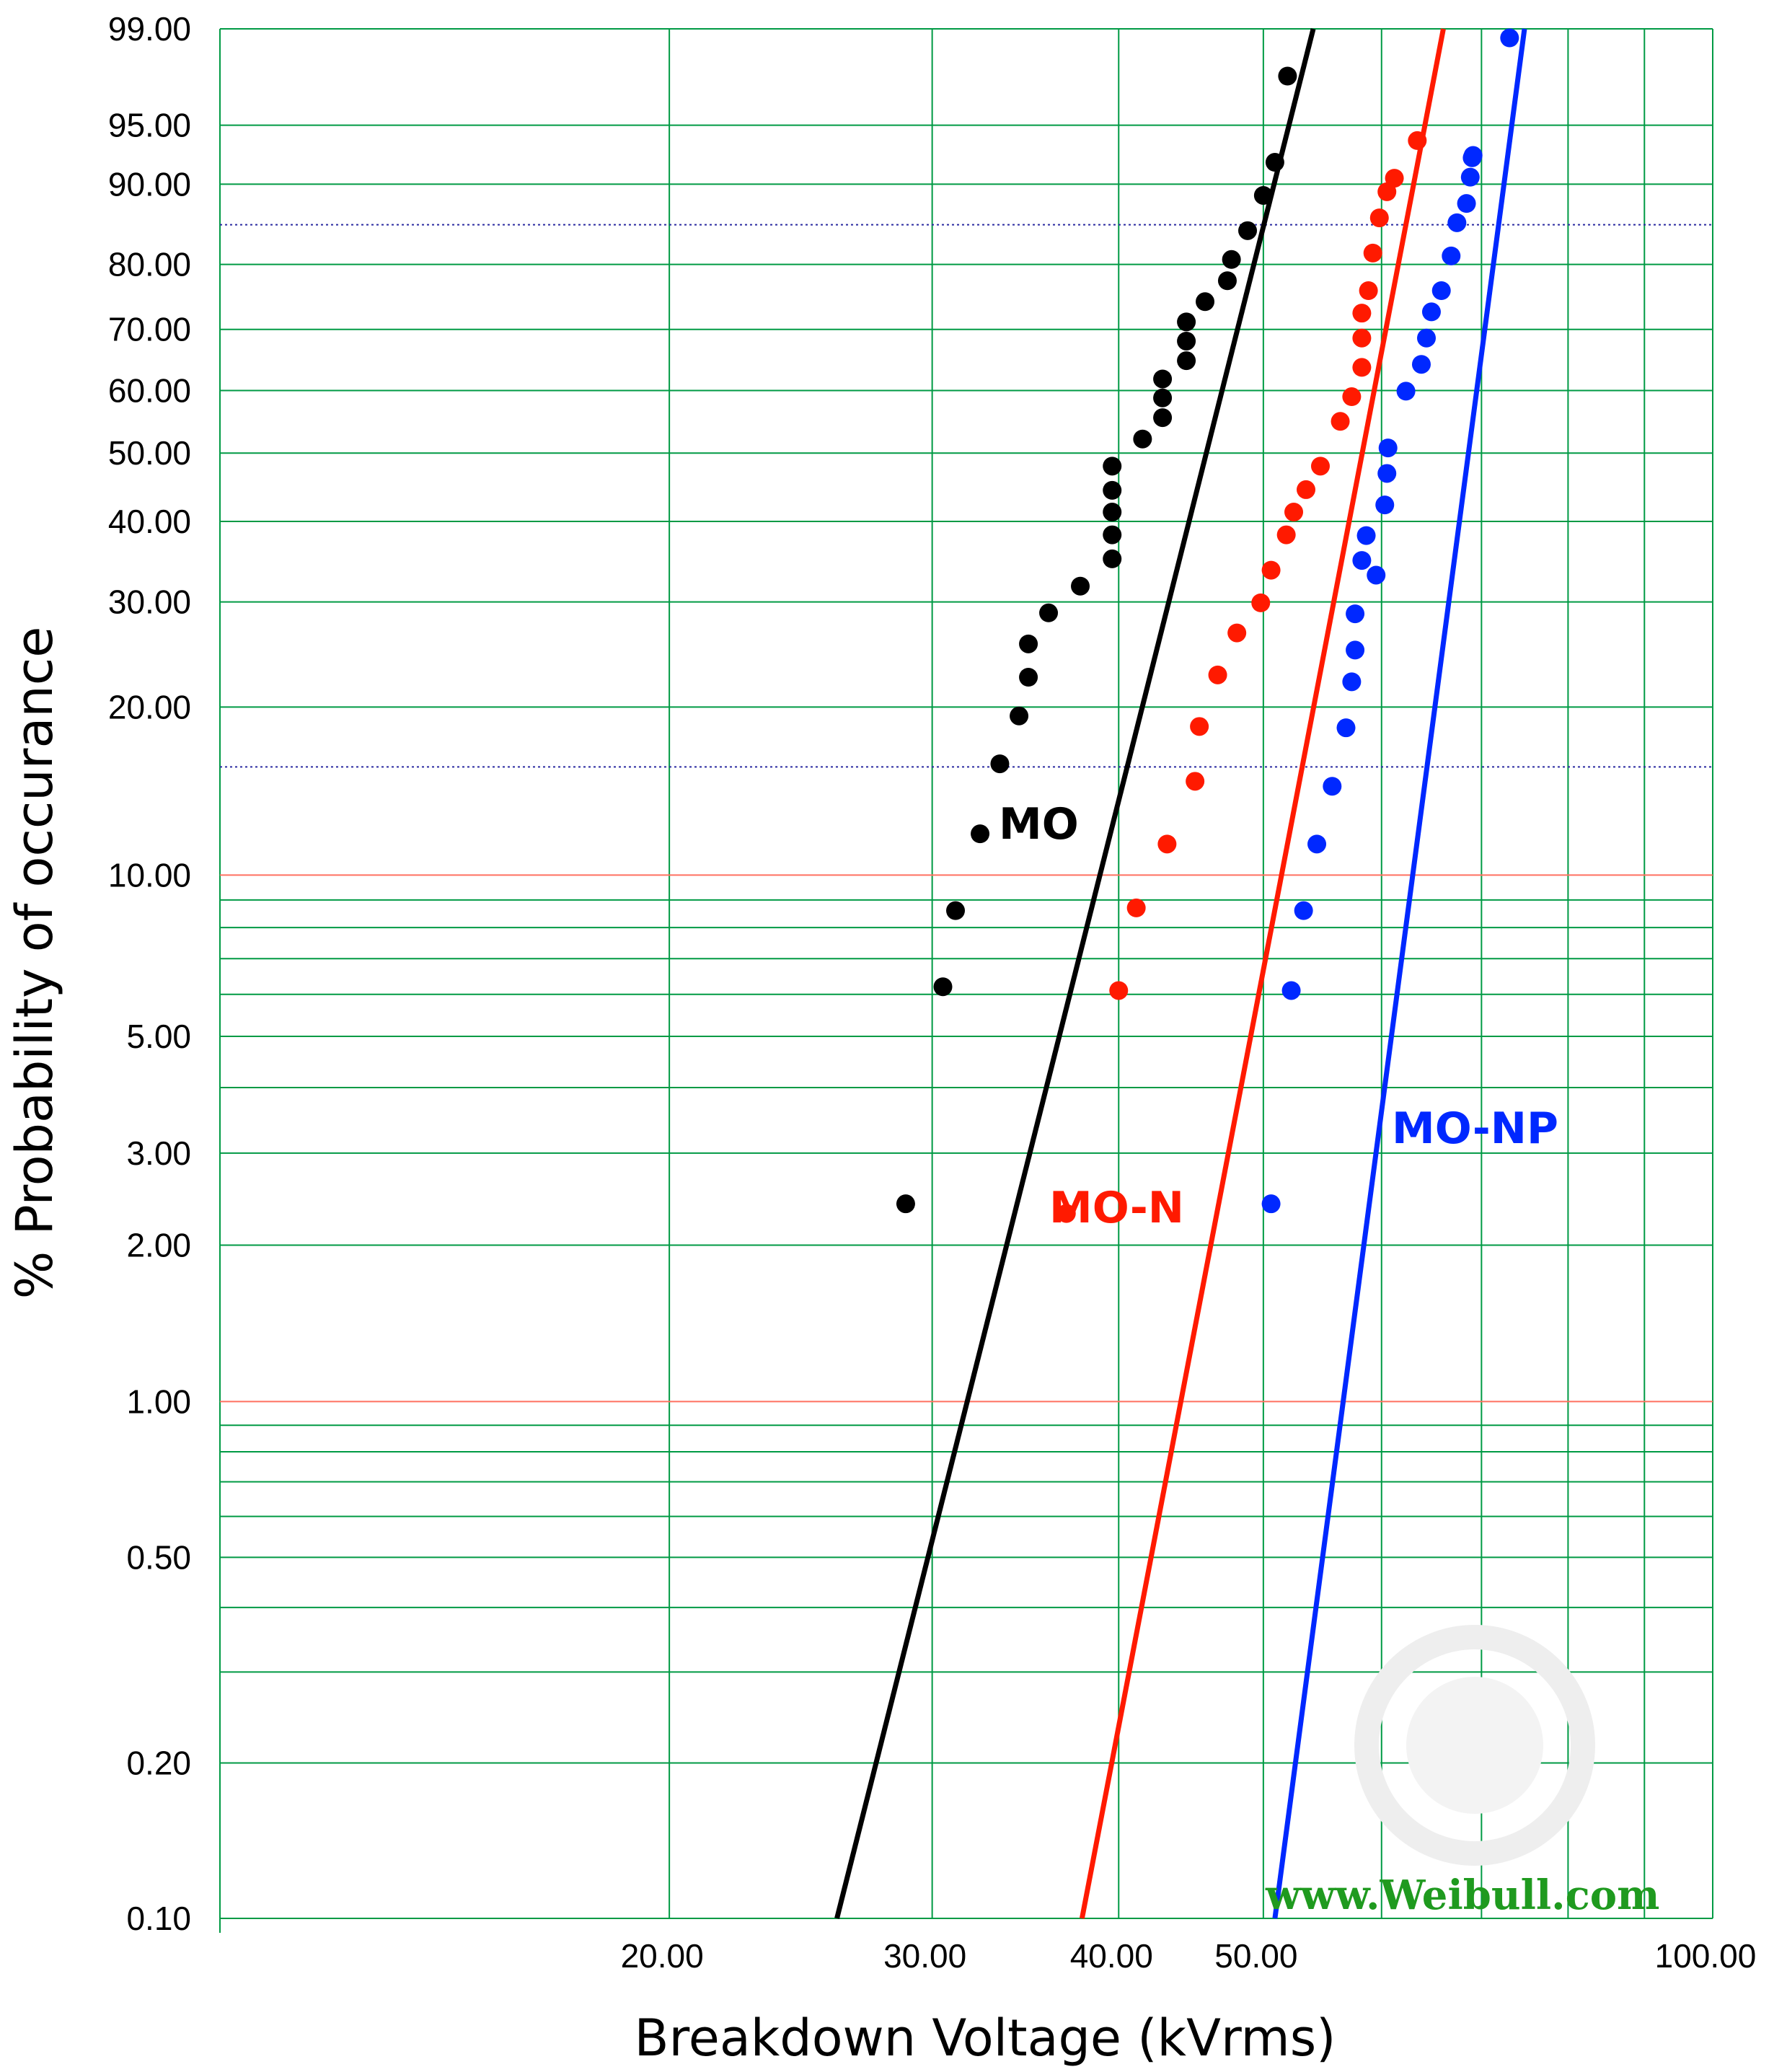  I want to click on x-tick-label: 40.00, so click(1111, 1956).